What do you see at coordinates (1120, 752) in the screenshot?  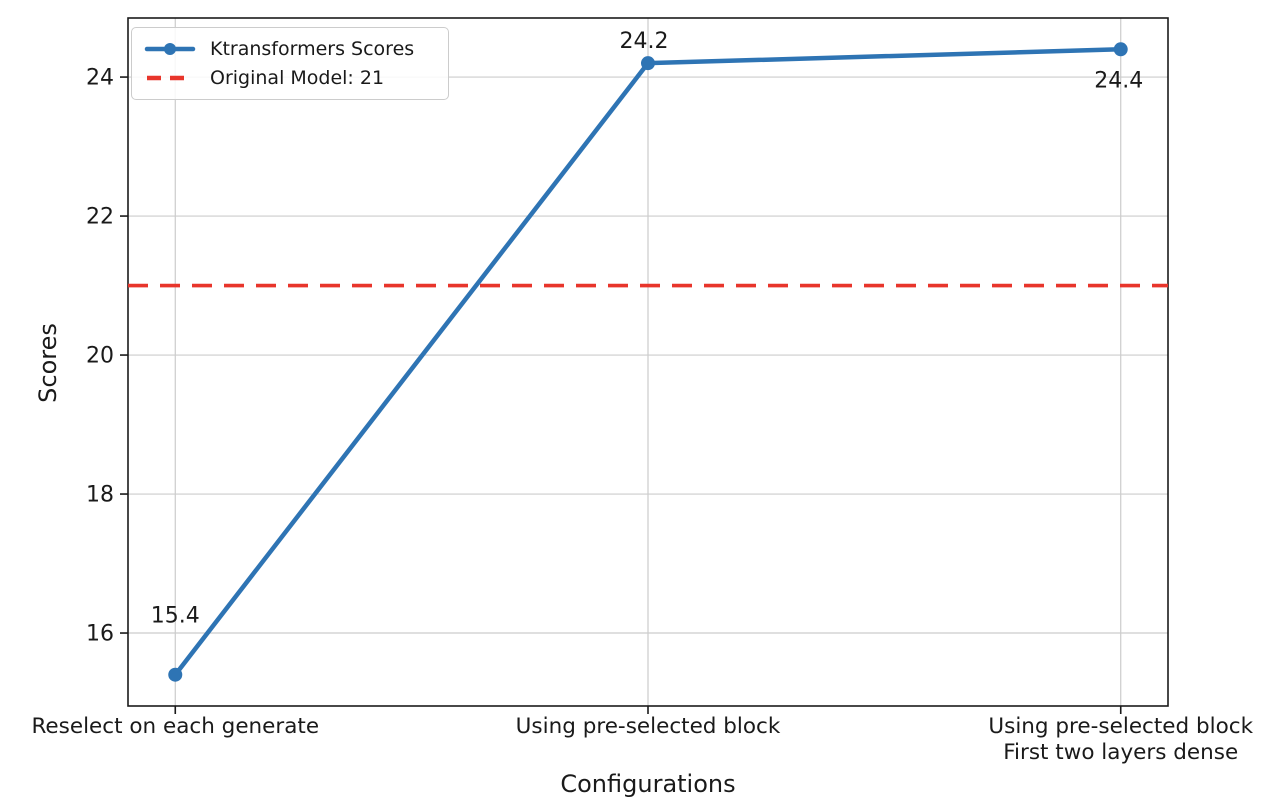 I see `x-tick-label: First two layers dense` at bounding box center [1120, 752].